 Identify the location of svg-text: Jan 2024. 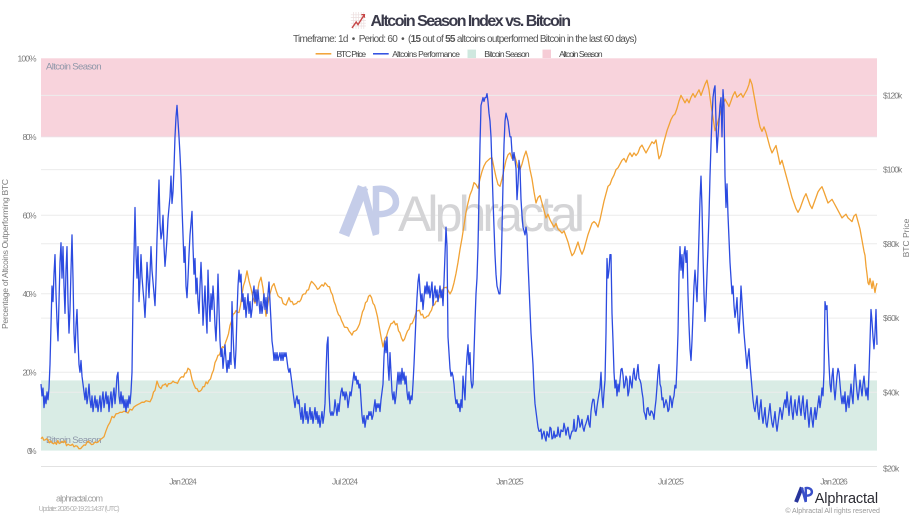
(183, 482).